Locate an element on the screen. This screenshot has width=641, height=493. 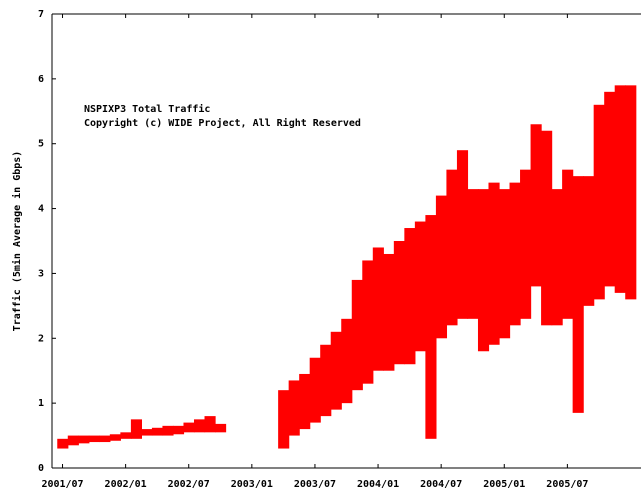
x-tick-label: 2002/01 is located at coordinates (126, 484).